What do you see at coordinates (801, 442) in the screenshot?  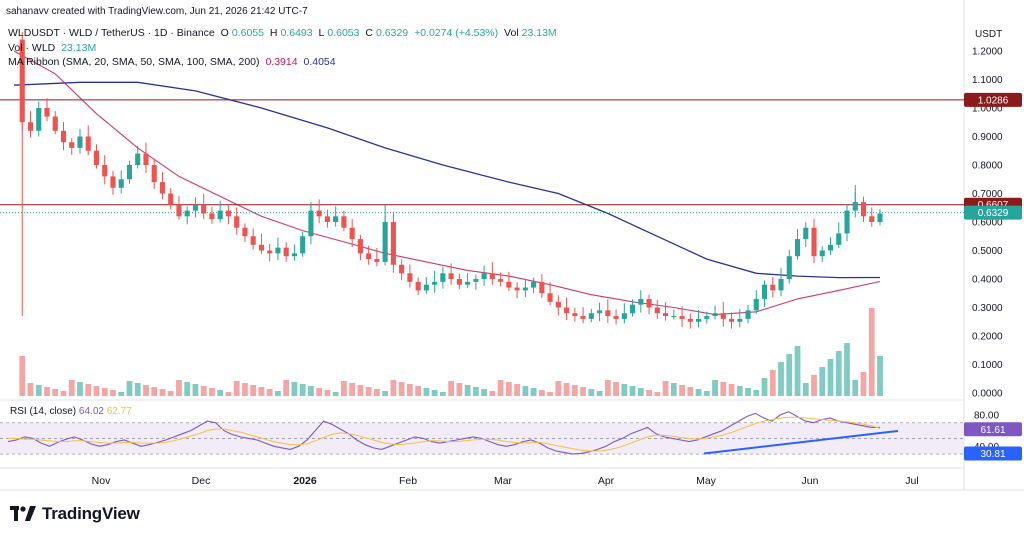 I see `rsi-trendline` at bounding box center [801, 442].